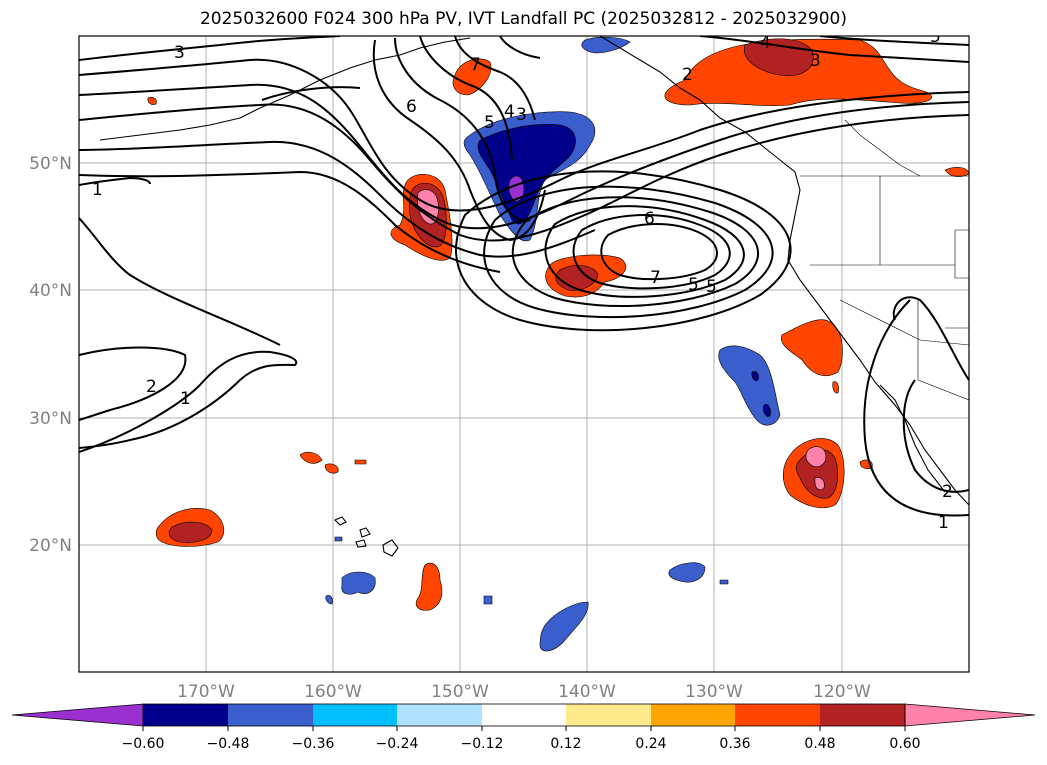 This screenshot has width=1047, height=765. Describe the element at coordinates (904, 744) in the screenshot. I see `colorbar-tick-label: 0.60` at that location.